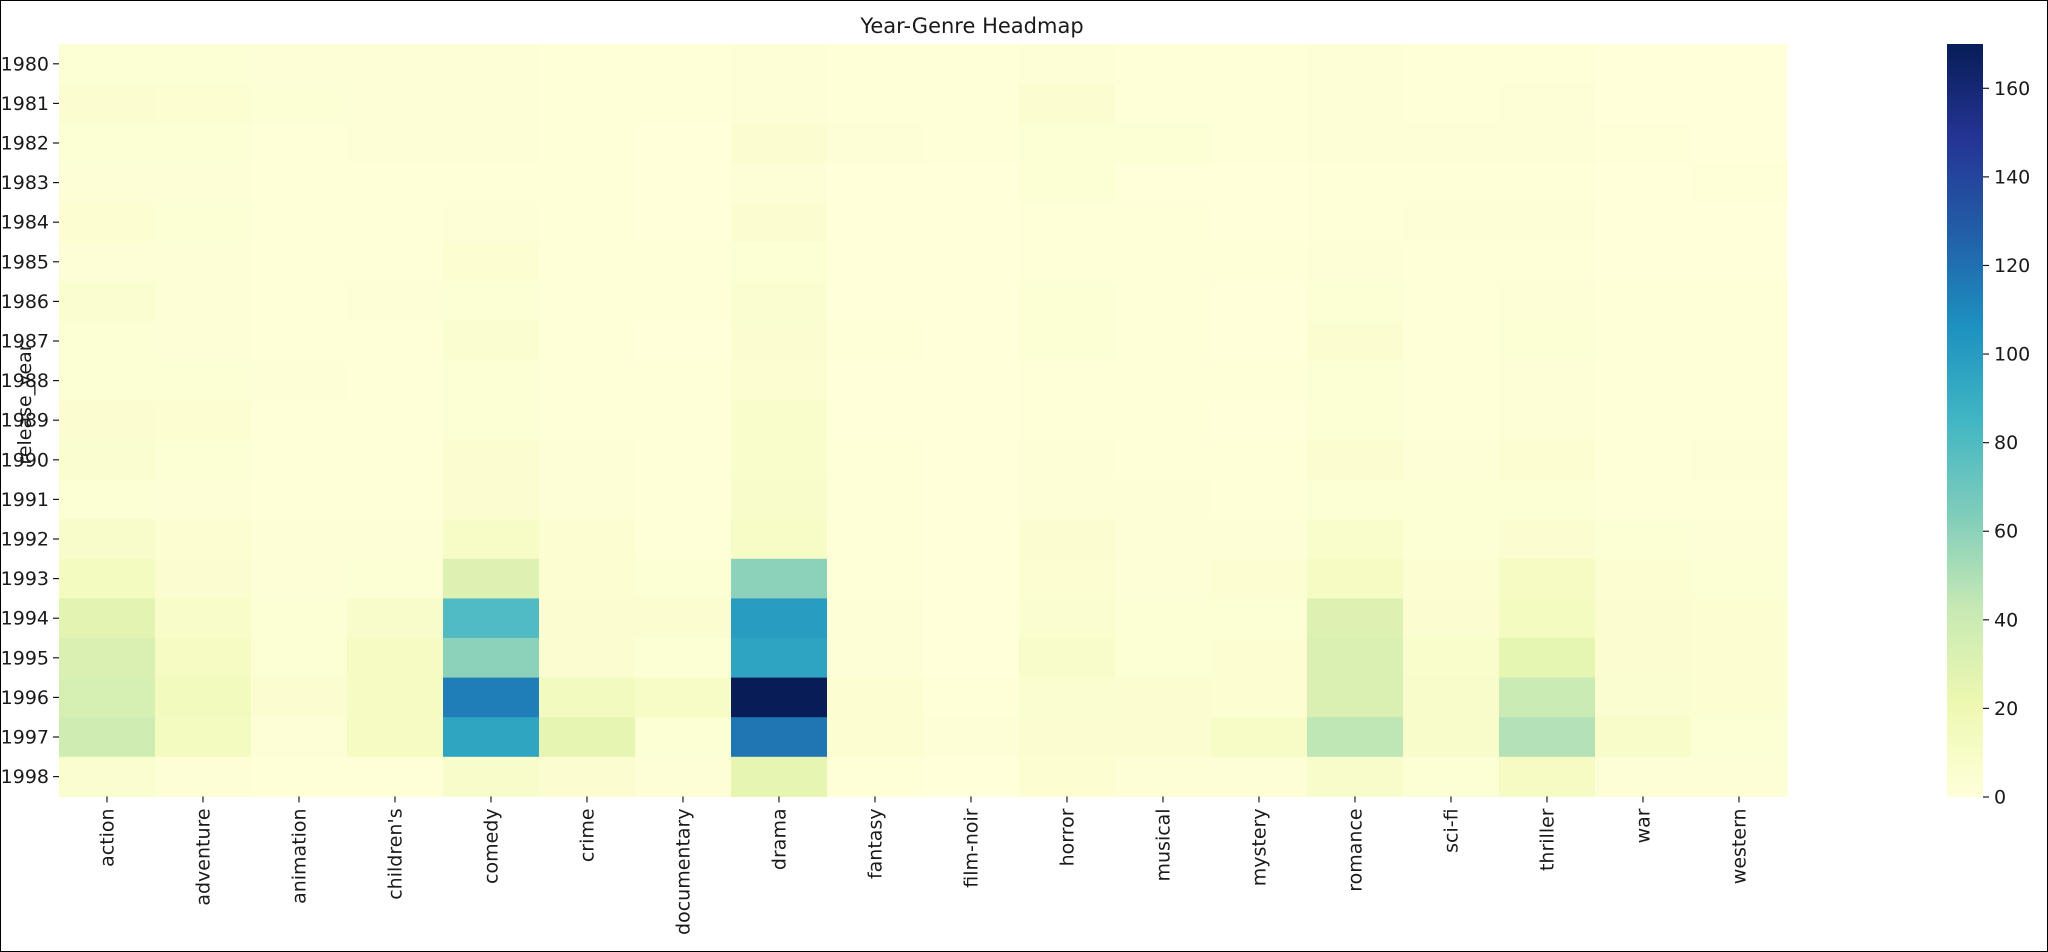  Describe the element at coordinates (2006, 443) in the screenshot. I see `colorbar-tick-label: 80` at that location.